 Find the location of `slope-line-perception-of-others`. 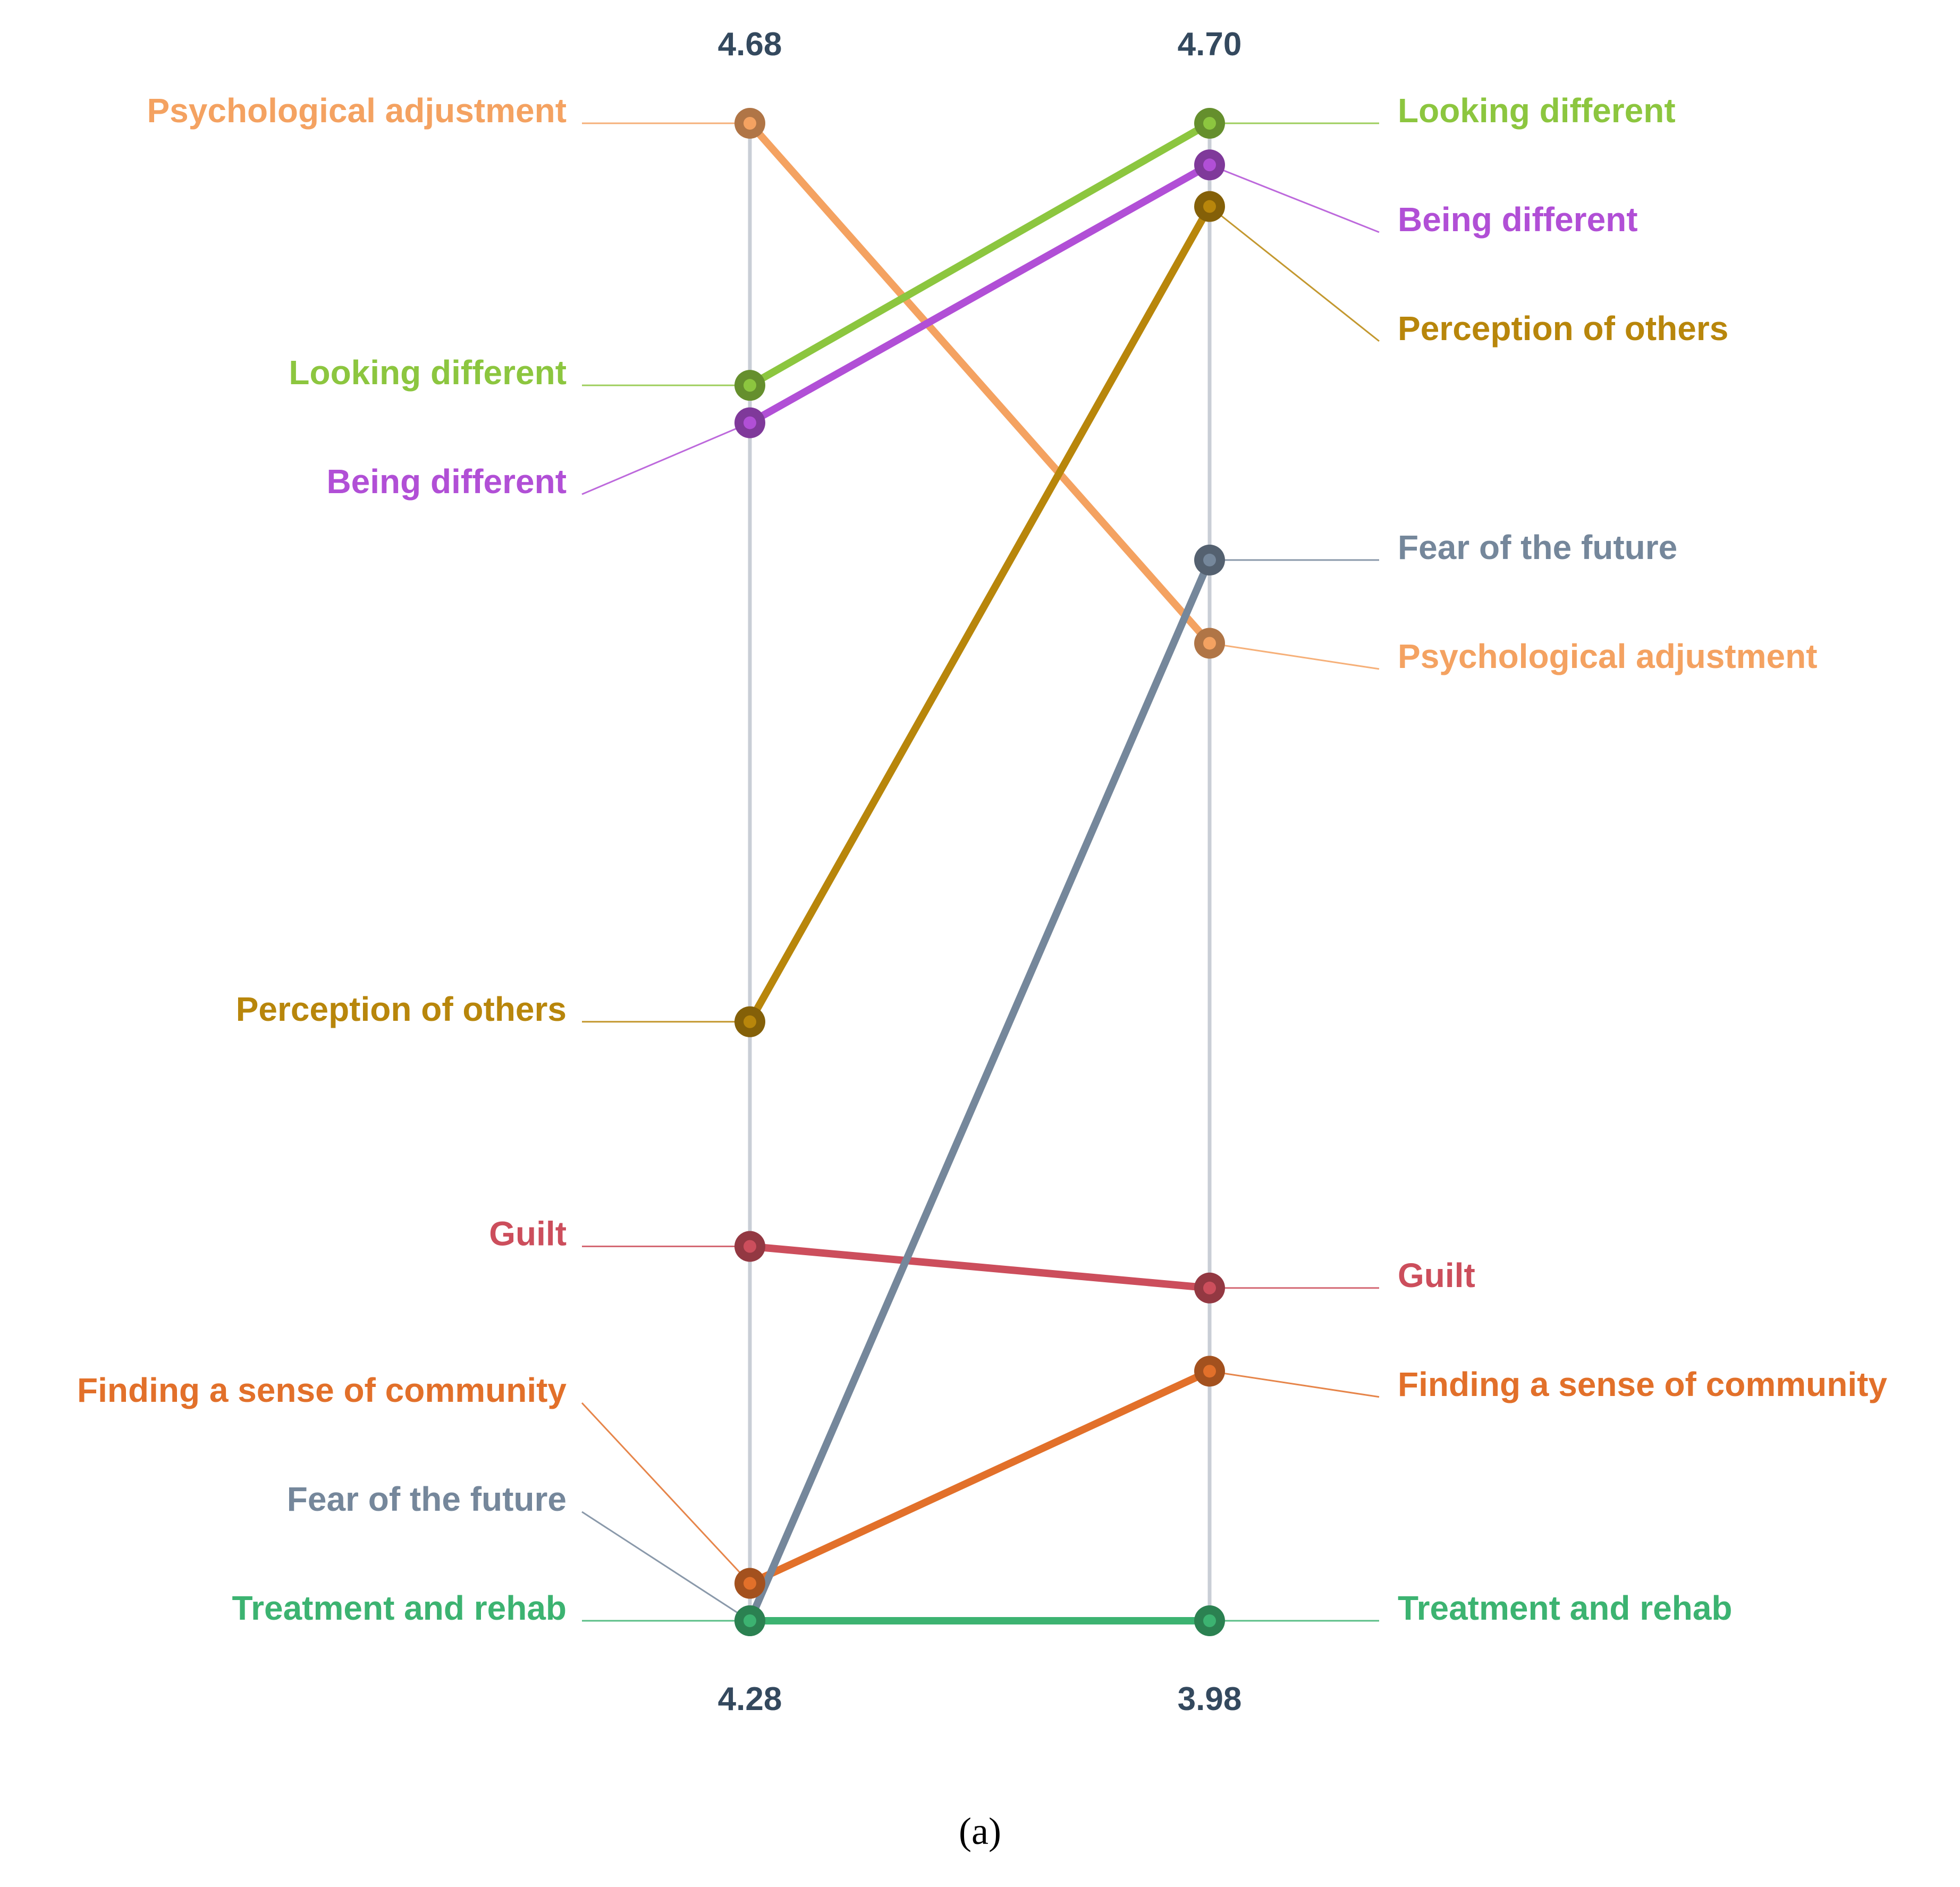

slope-line-perception-of-others is located at coordinates (979, 614).